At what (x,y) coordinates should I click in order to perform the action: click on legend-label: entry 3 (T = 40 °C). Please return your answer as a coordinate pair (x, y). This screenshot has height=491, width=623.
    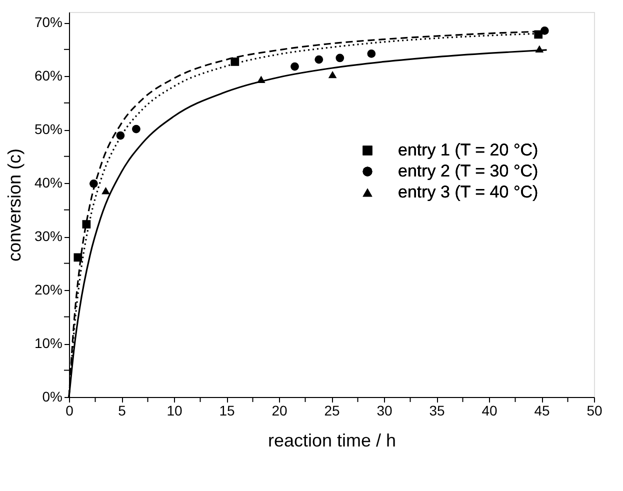
    Looking at the image, I should click on (468, 192).